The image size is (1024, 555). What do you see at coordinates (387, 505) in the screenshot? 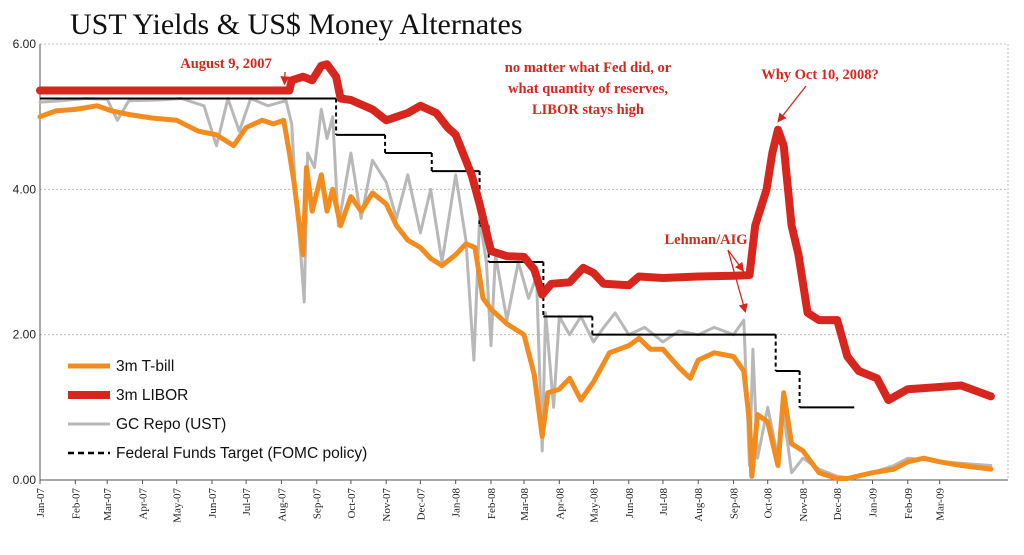
I see `x-tick-label: Nov-07` at bounding box center [387, 505].